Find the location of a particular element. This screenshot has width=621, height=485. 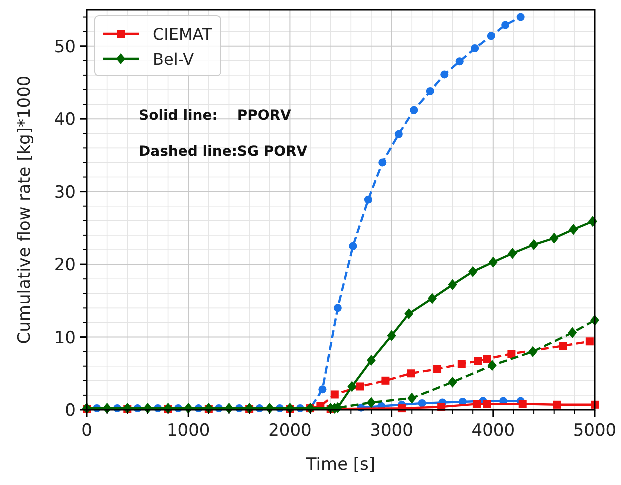

annotation: Solid line: PPORV is located at coordinates (215, 116).